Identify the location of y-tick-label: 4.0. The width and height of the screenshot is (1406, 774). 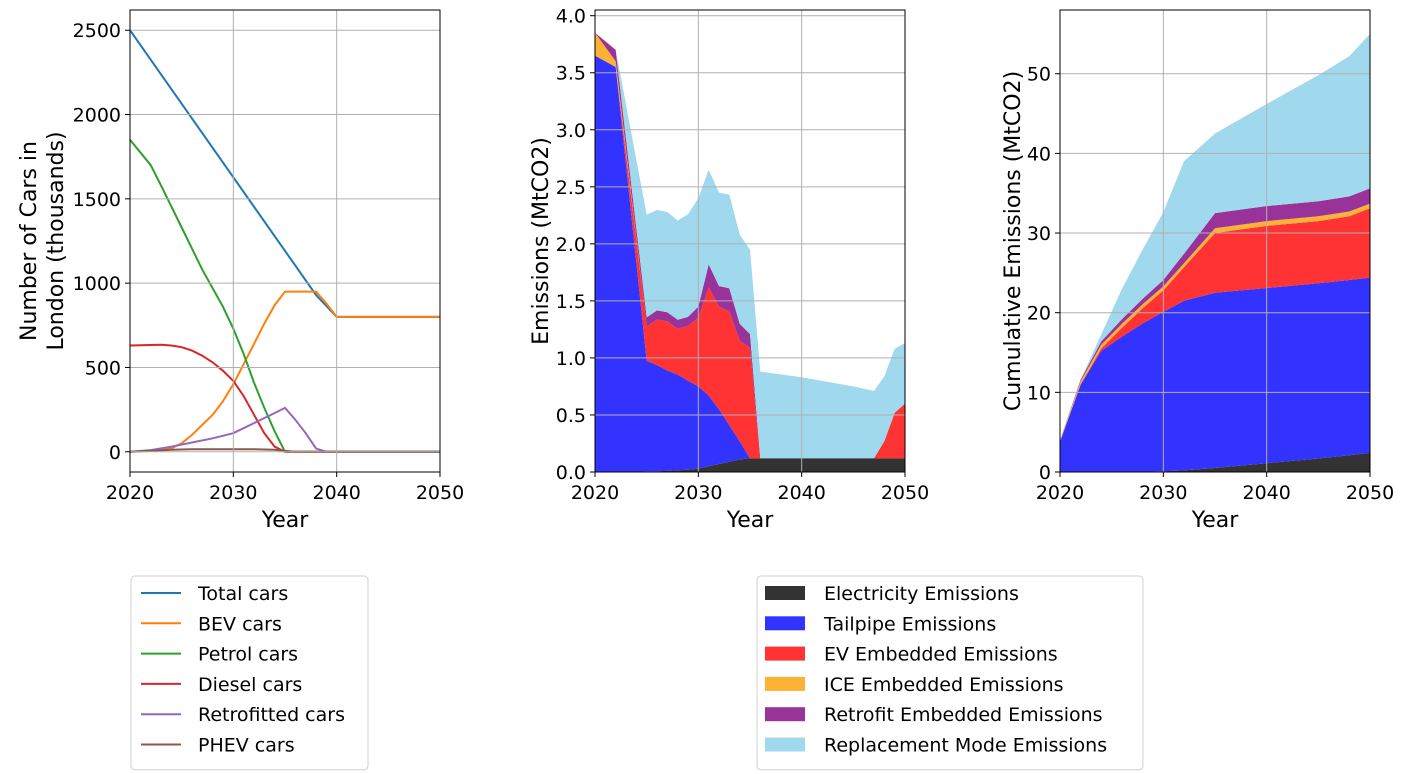
(571, 17).